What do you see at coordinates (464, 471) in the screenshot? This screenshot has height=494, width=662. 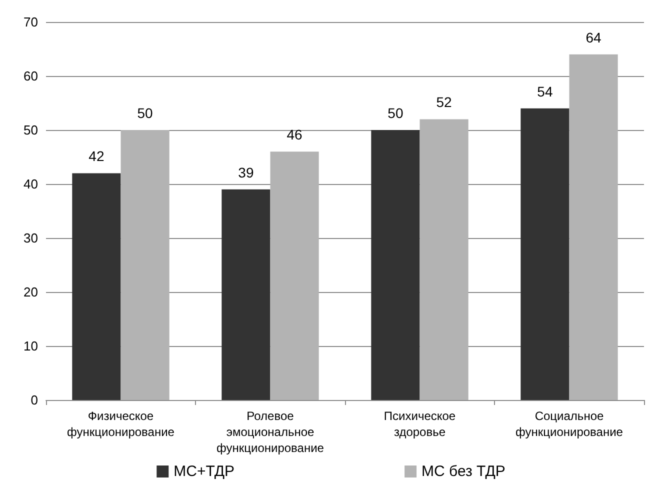 I see `legend-label: МС без ТДР` at bounding box center [464, 471].